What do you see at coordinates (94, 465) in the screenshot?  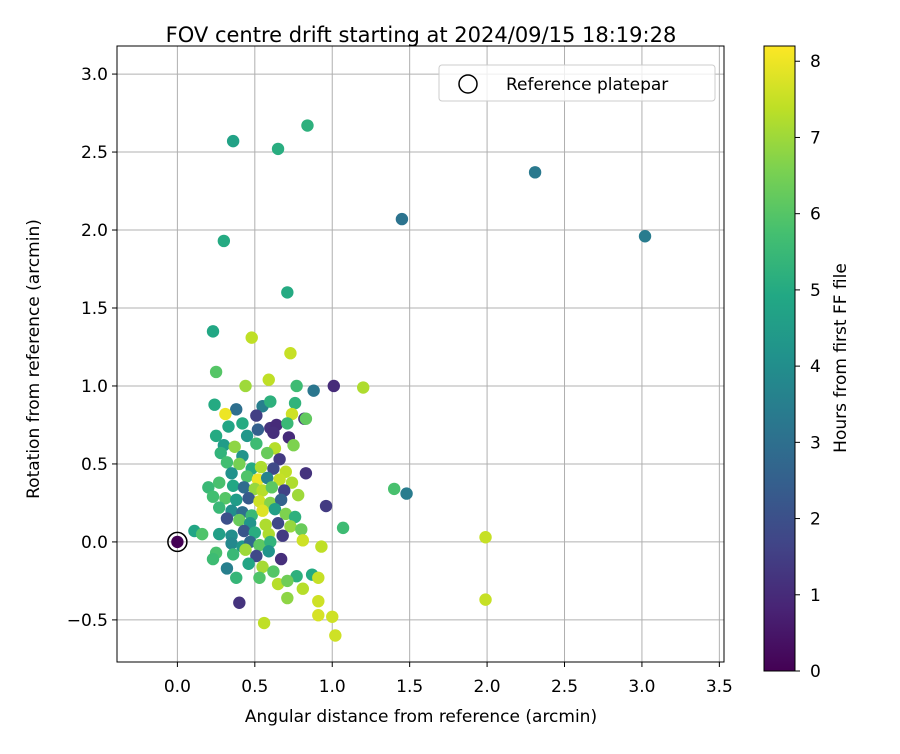 I see `y-tick-label: 0.5` at bounding box center [94, 465].